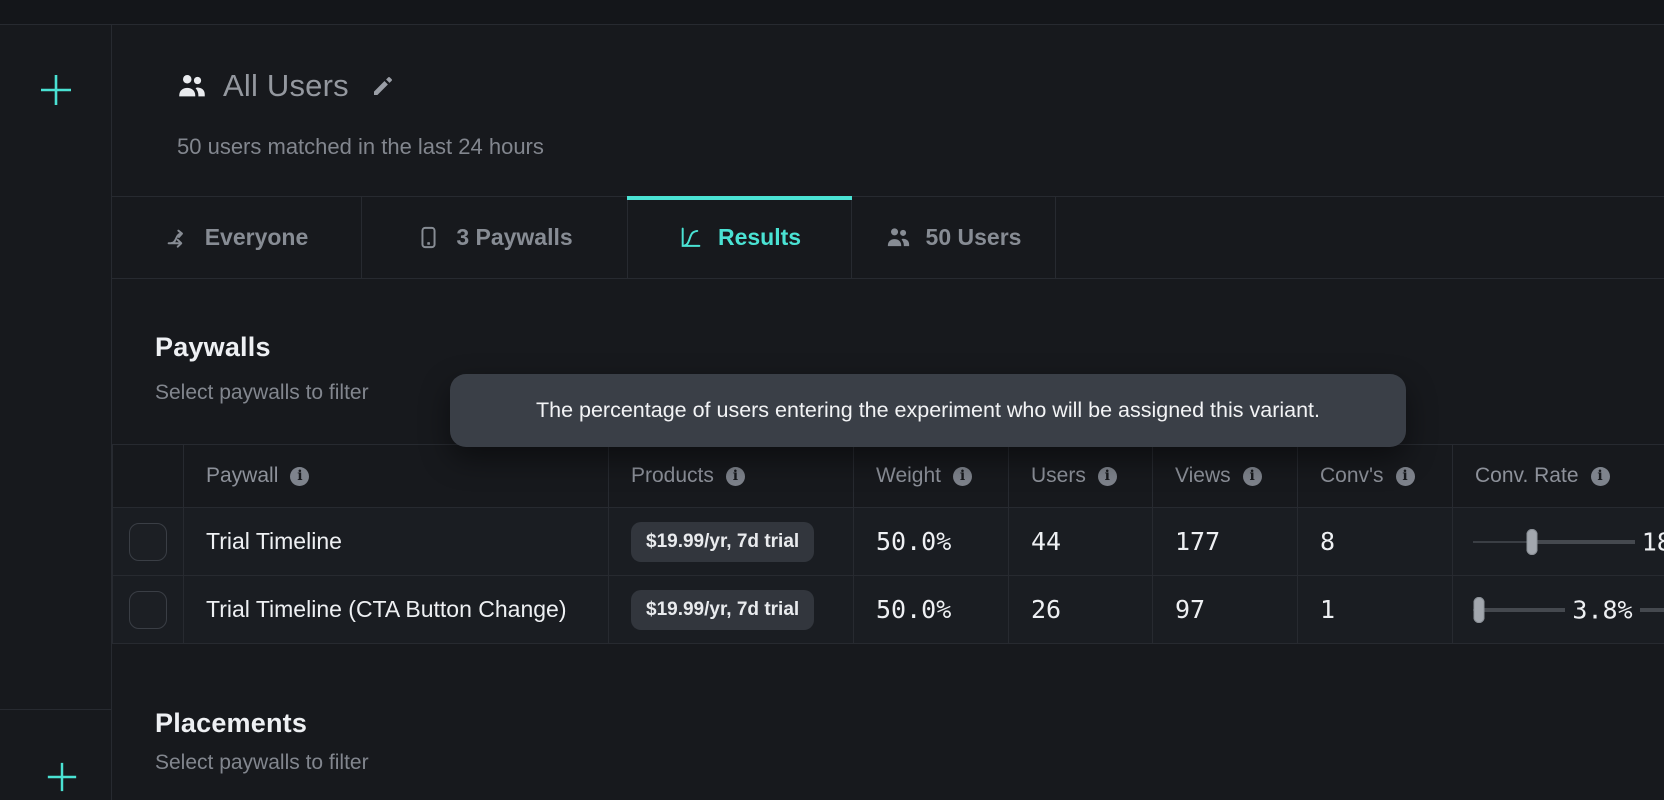 This screenshot has height=800, width=1664. Describe the element at coordinates (1602, 609) in the screenshot. I see `conv-rate-value: 3.8%` at that location.